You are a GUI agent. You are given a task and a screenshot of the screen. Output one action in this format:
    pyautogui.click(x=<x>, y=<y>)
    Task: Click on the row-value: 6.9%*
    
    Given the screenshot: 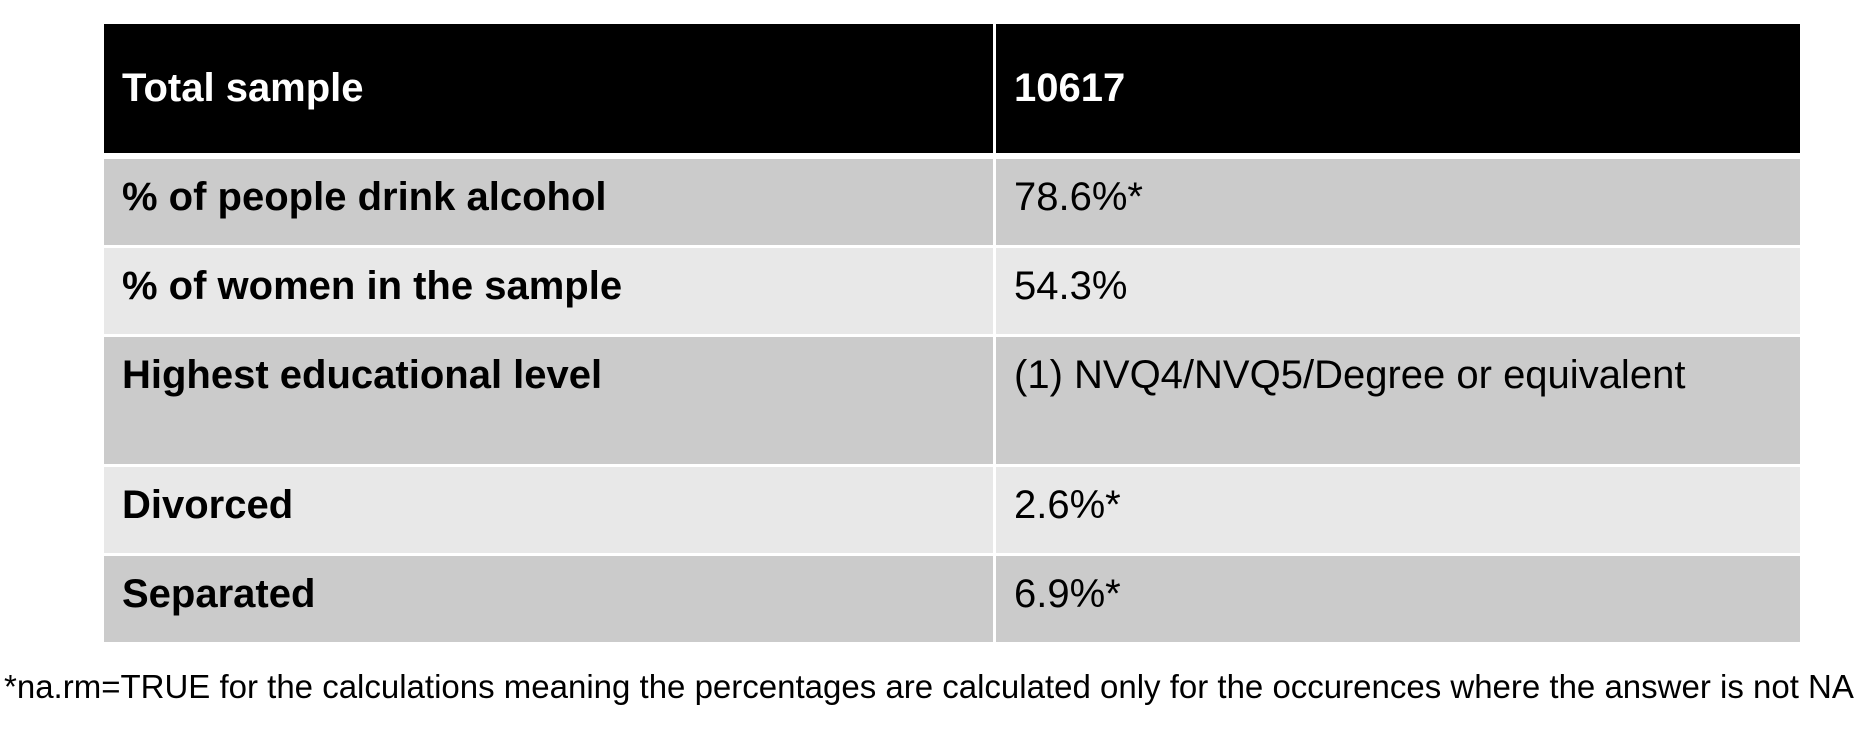 What is the action you would take?
    pyautogui.click(x=1398, y=599)
    